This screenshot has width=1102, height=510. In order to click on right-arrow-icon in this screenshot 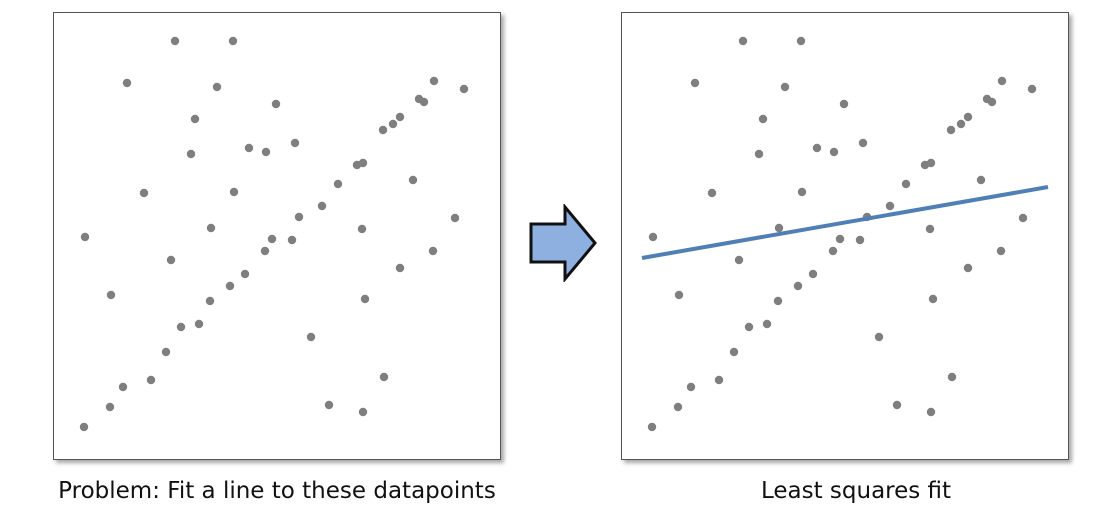, I will do `click(563, 243)`.